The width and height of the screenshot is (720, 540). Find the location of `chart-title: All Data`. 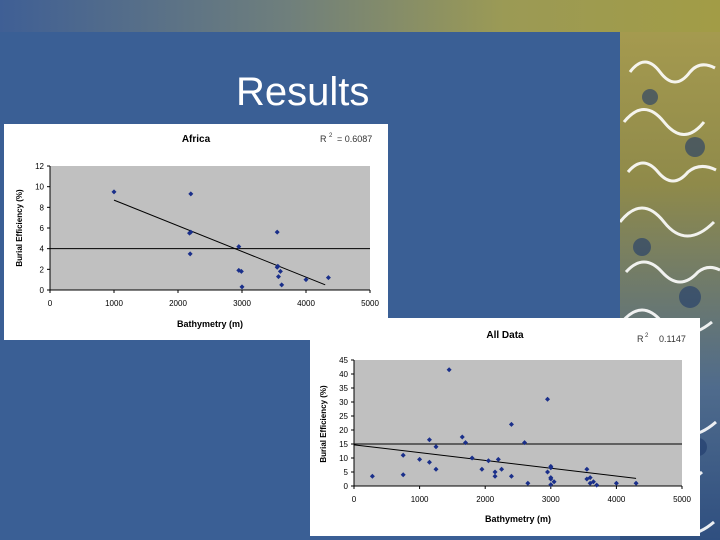

chart-title: All Data is located at coordinates (505, 335).